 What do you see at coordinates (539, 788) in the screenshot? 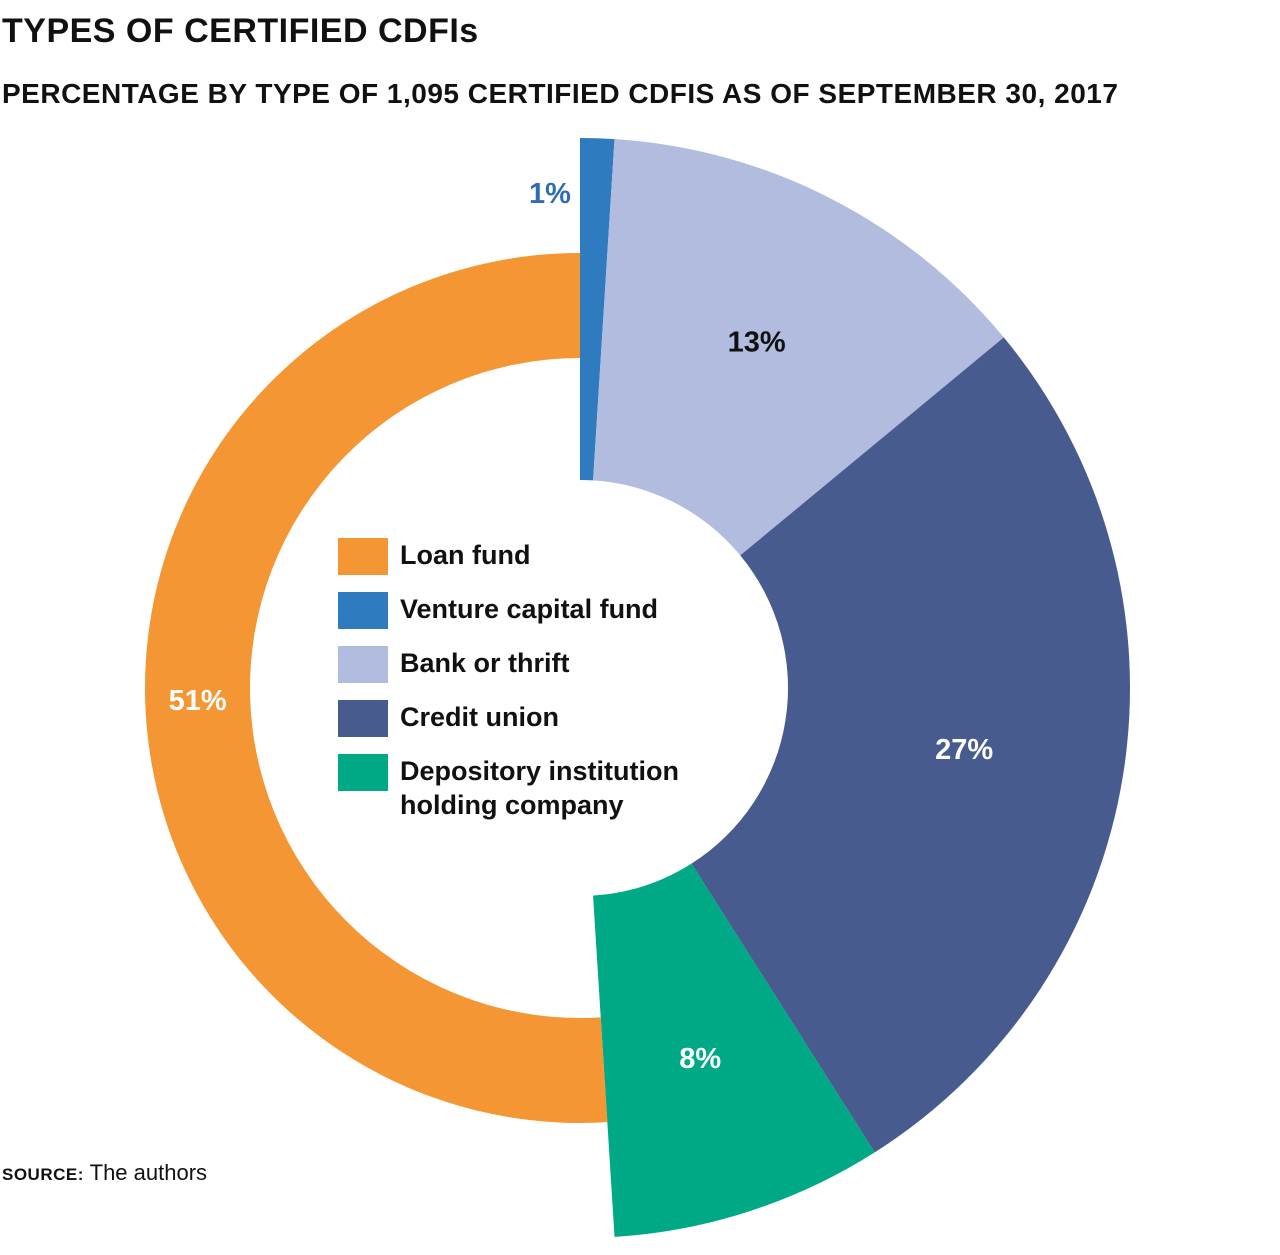
I see `legend-label: Depository institution holding company` at bounding box center [539, 788].